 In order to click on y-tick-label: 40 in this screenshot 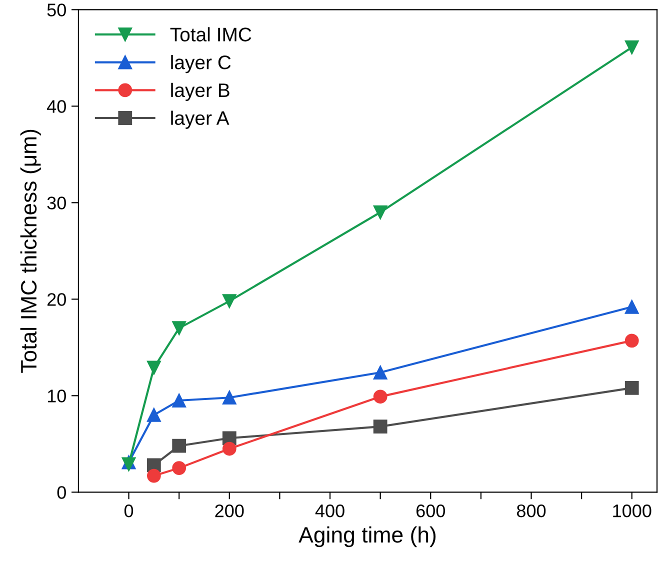, I will do `click(56, 106)`.